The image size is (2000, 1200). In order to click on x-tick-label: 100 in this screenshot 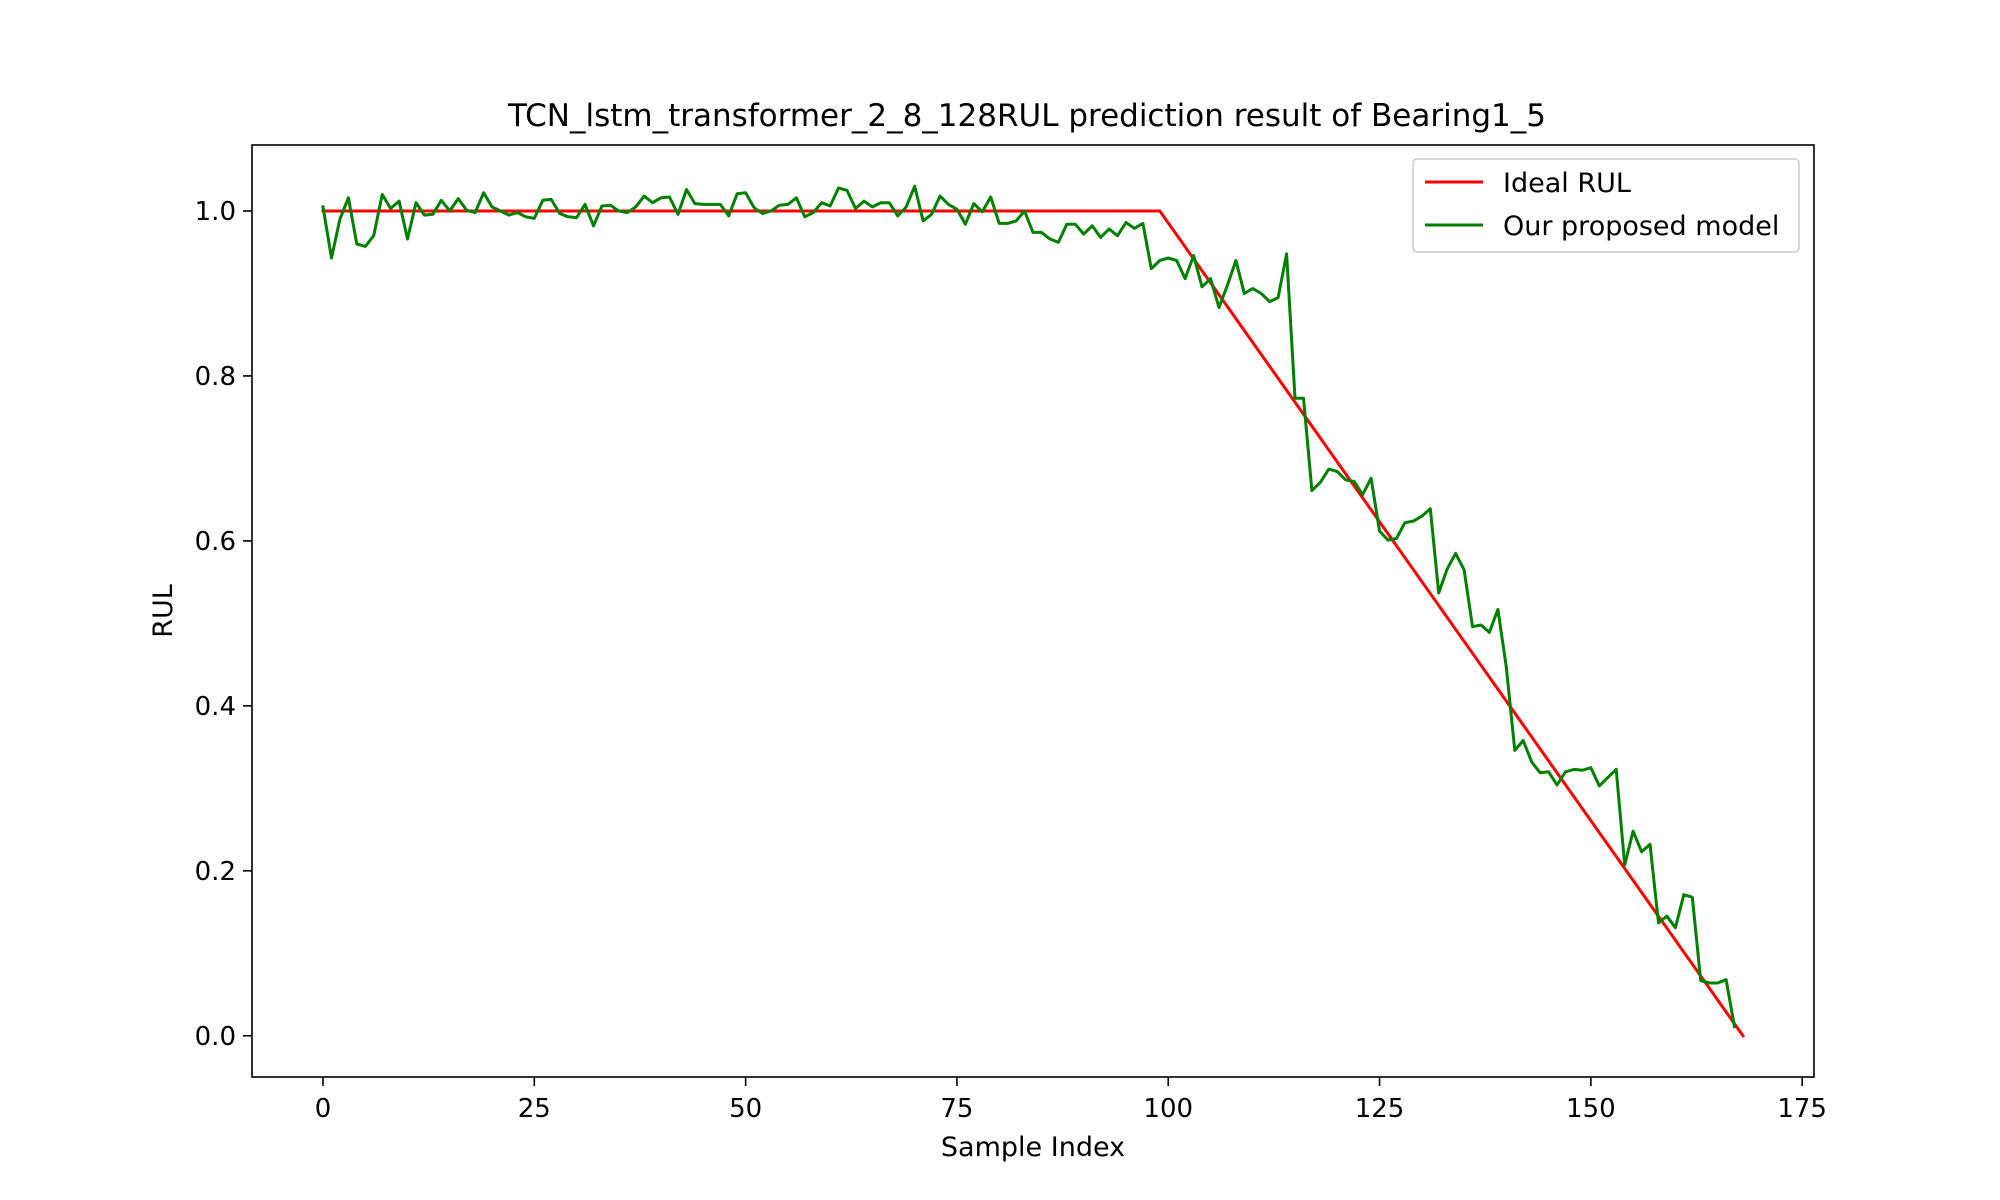, I will do `click(1168, 1109)`.